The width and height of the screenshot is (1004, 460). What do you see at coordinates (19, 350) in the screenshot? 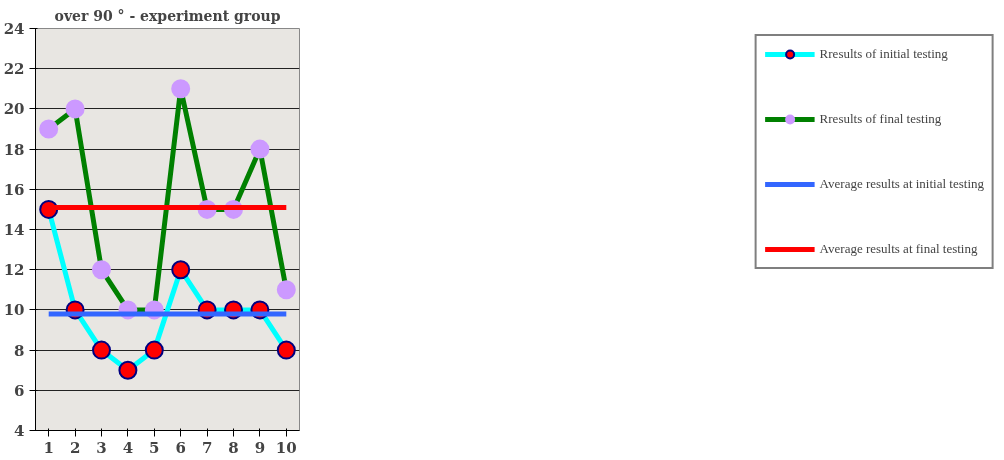
I see `y-tick-label: 8` at bounding box center [19, 350].